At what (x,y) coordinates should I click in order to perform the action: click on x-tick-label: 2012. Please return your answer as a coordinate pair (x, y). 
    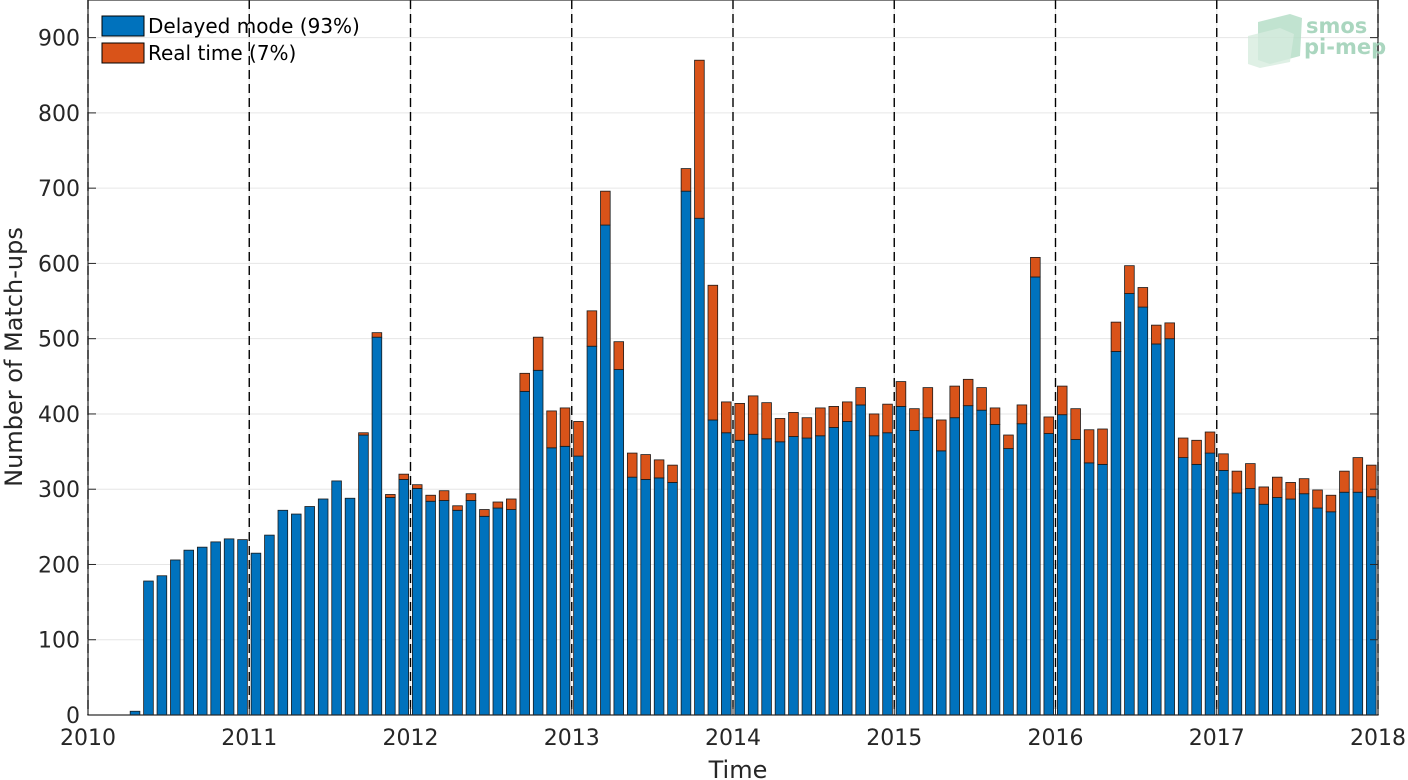
    Looking at the image, I should click on (411, 738).